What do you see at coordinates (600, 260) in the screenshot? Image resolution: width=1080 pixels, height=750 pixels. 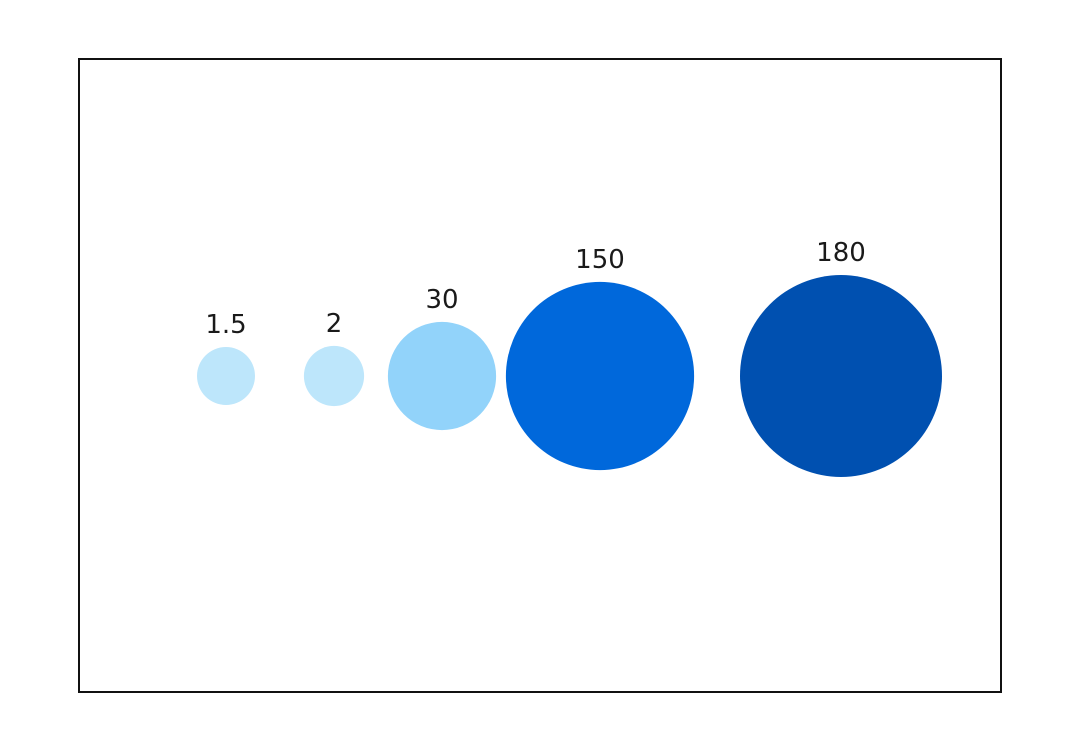 I see `bubble-label: 150` at bounding box center [600, 260].